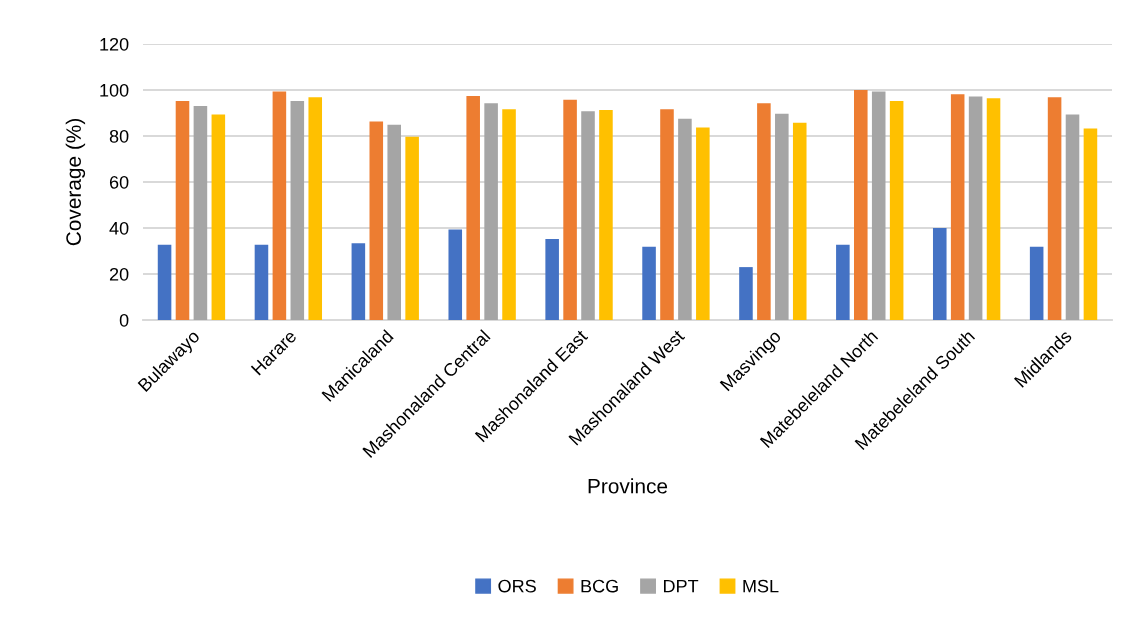 The height and width of the screenshot is (630, 1127). Describe the element at coordinates (114, 44) in the screenshot. I see `y-tick-label: 120` at that location.